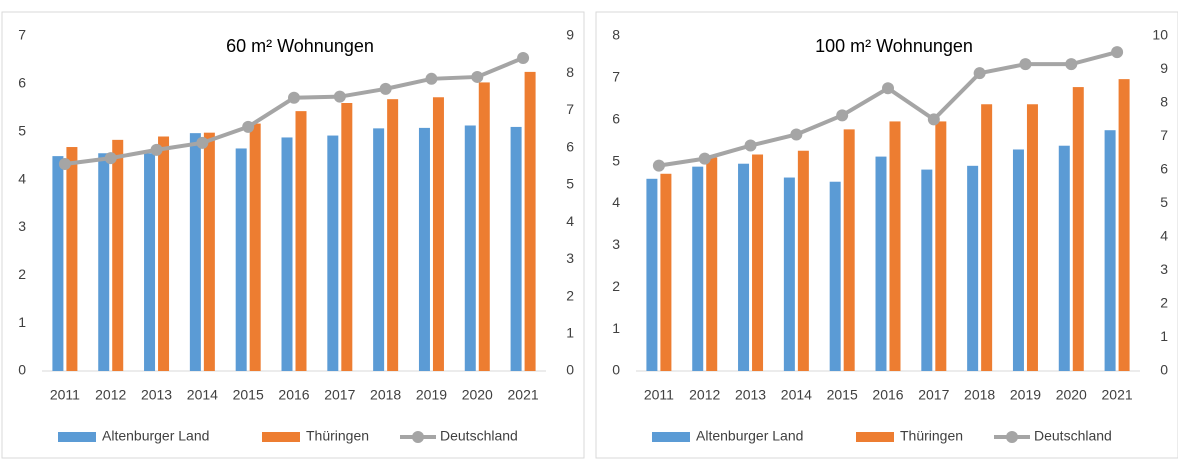  Describe the element at coordinates (339, 395) in the screenshot. I see `x-tick-label: 2017` at that location.